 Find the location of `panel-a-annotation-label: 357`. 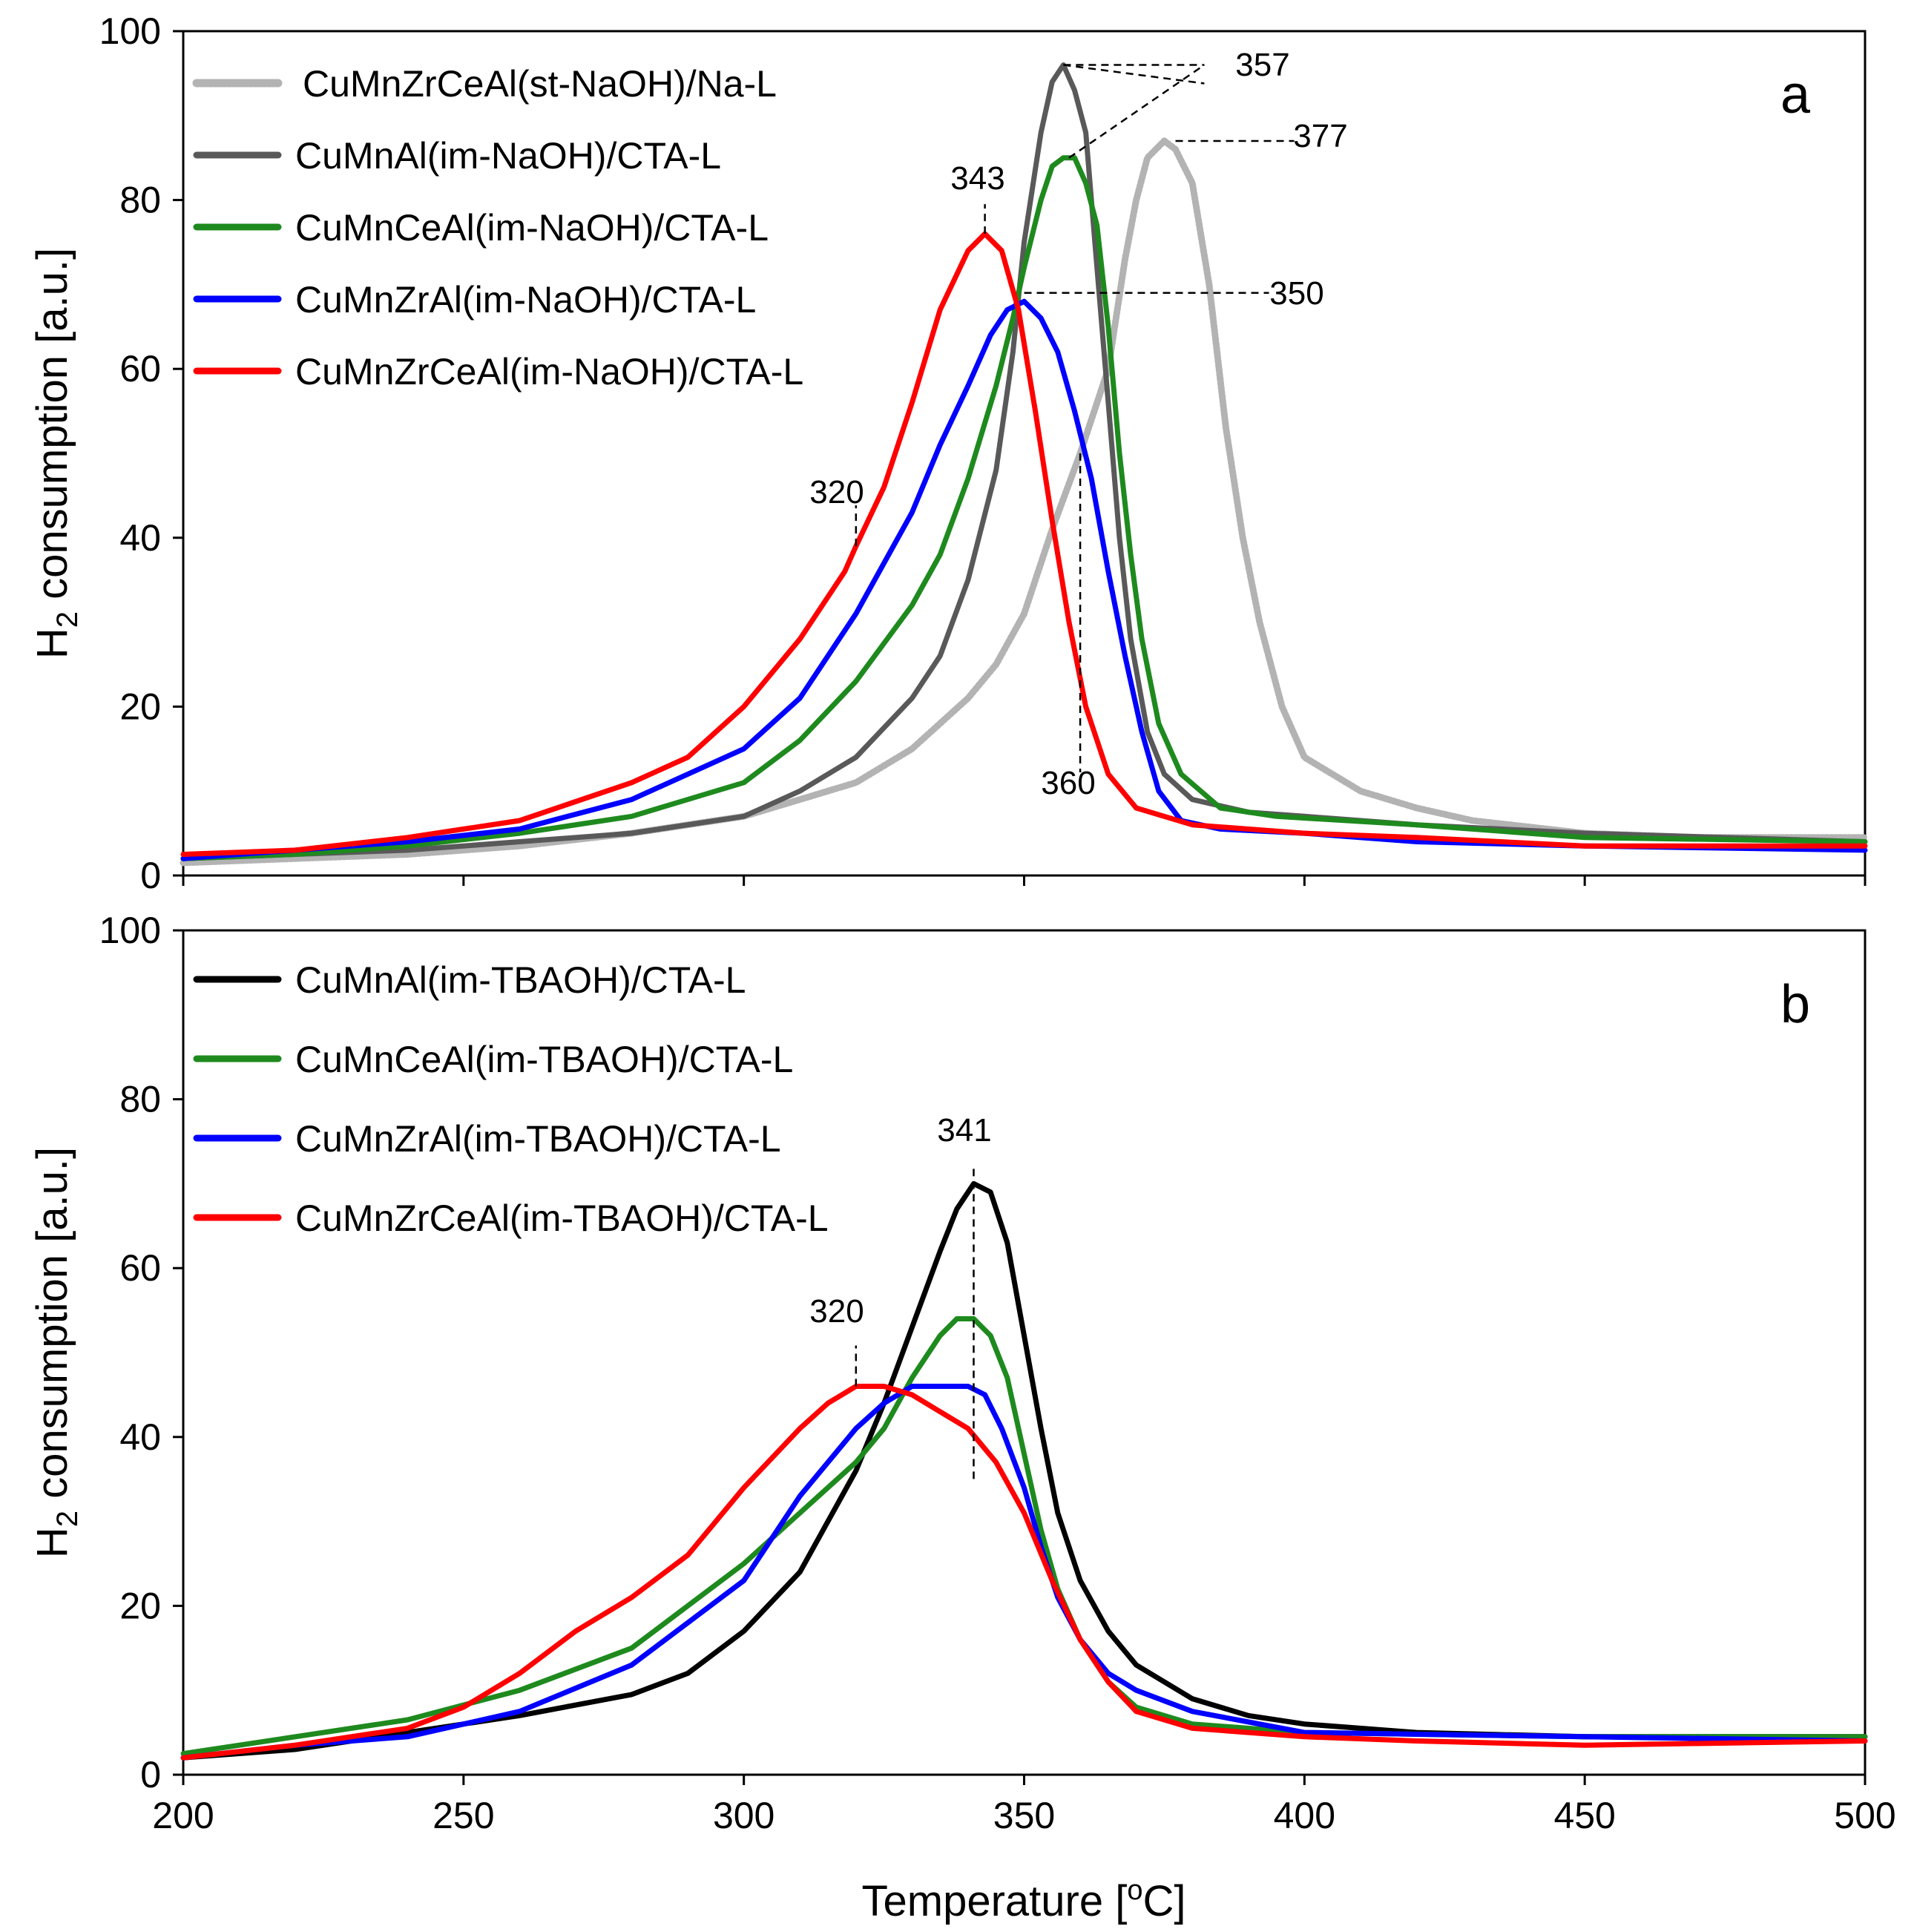

panel-a-annotation-label: 357 is located at coordinates (1262, 65).